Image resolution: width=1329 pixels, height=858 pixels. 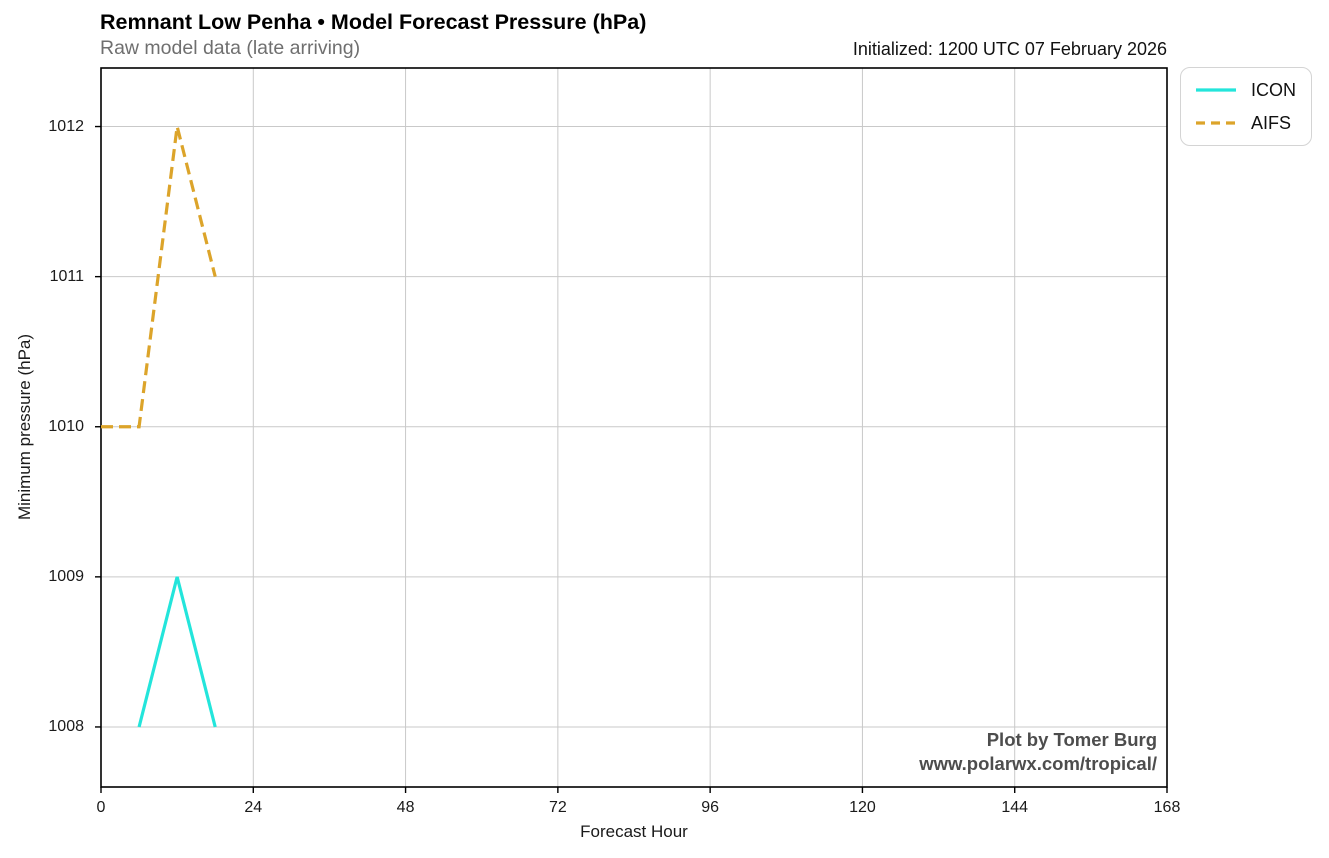 What do you see at coordinates (1216, 90) in the screenshot?
I see `icon-line-sample` at bounding box center [1216, 90].